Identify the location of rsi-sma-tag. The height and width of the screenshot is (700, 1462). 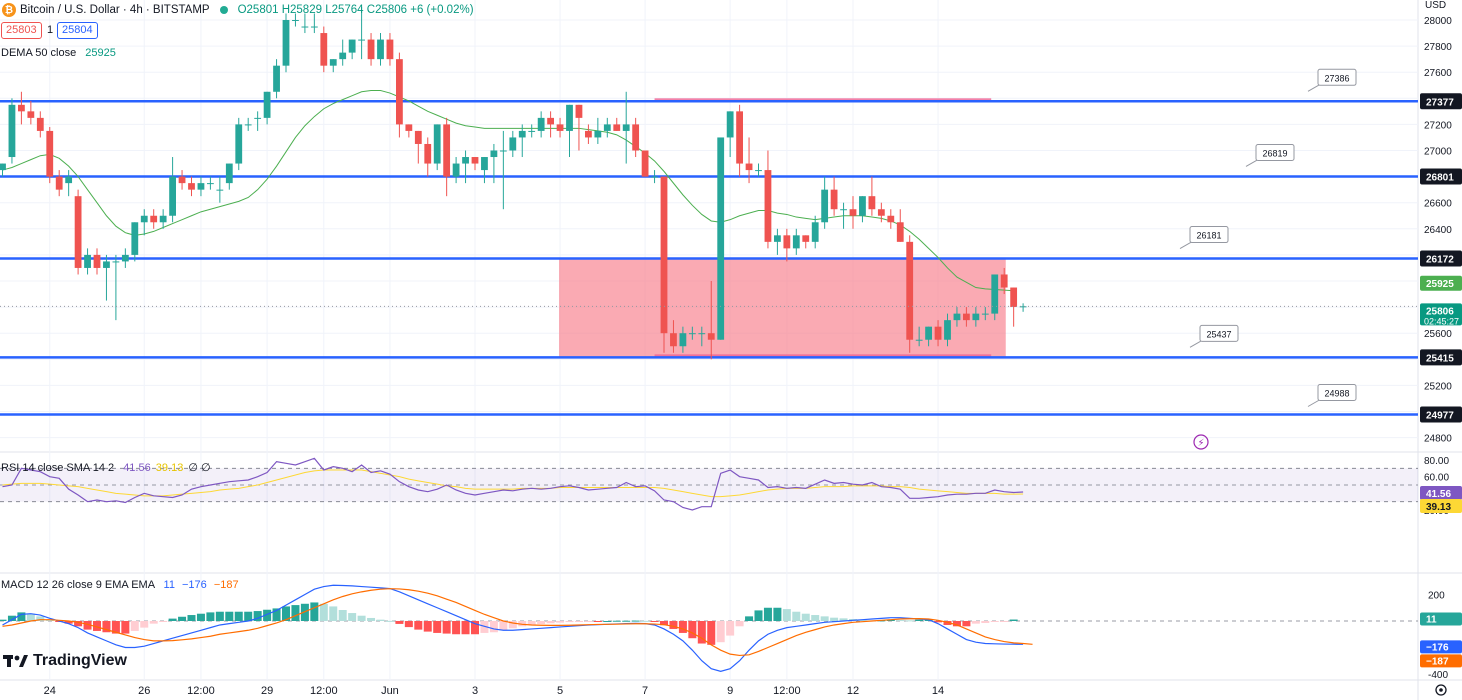
(1441, 506).